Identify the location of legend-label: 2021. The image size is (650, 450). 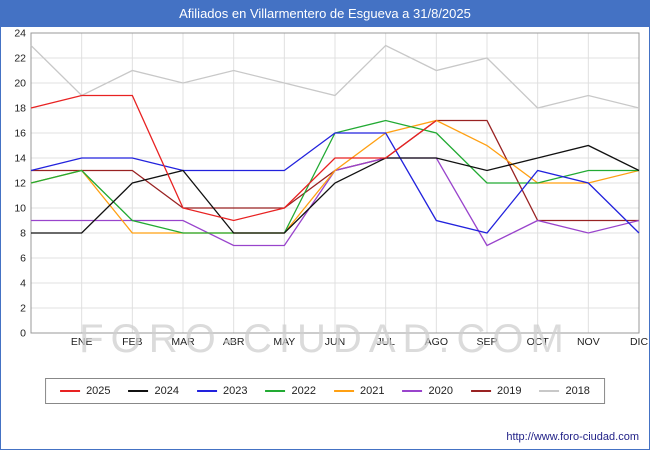
(372, 391).